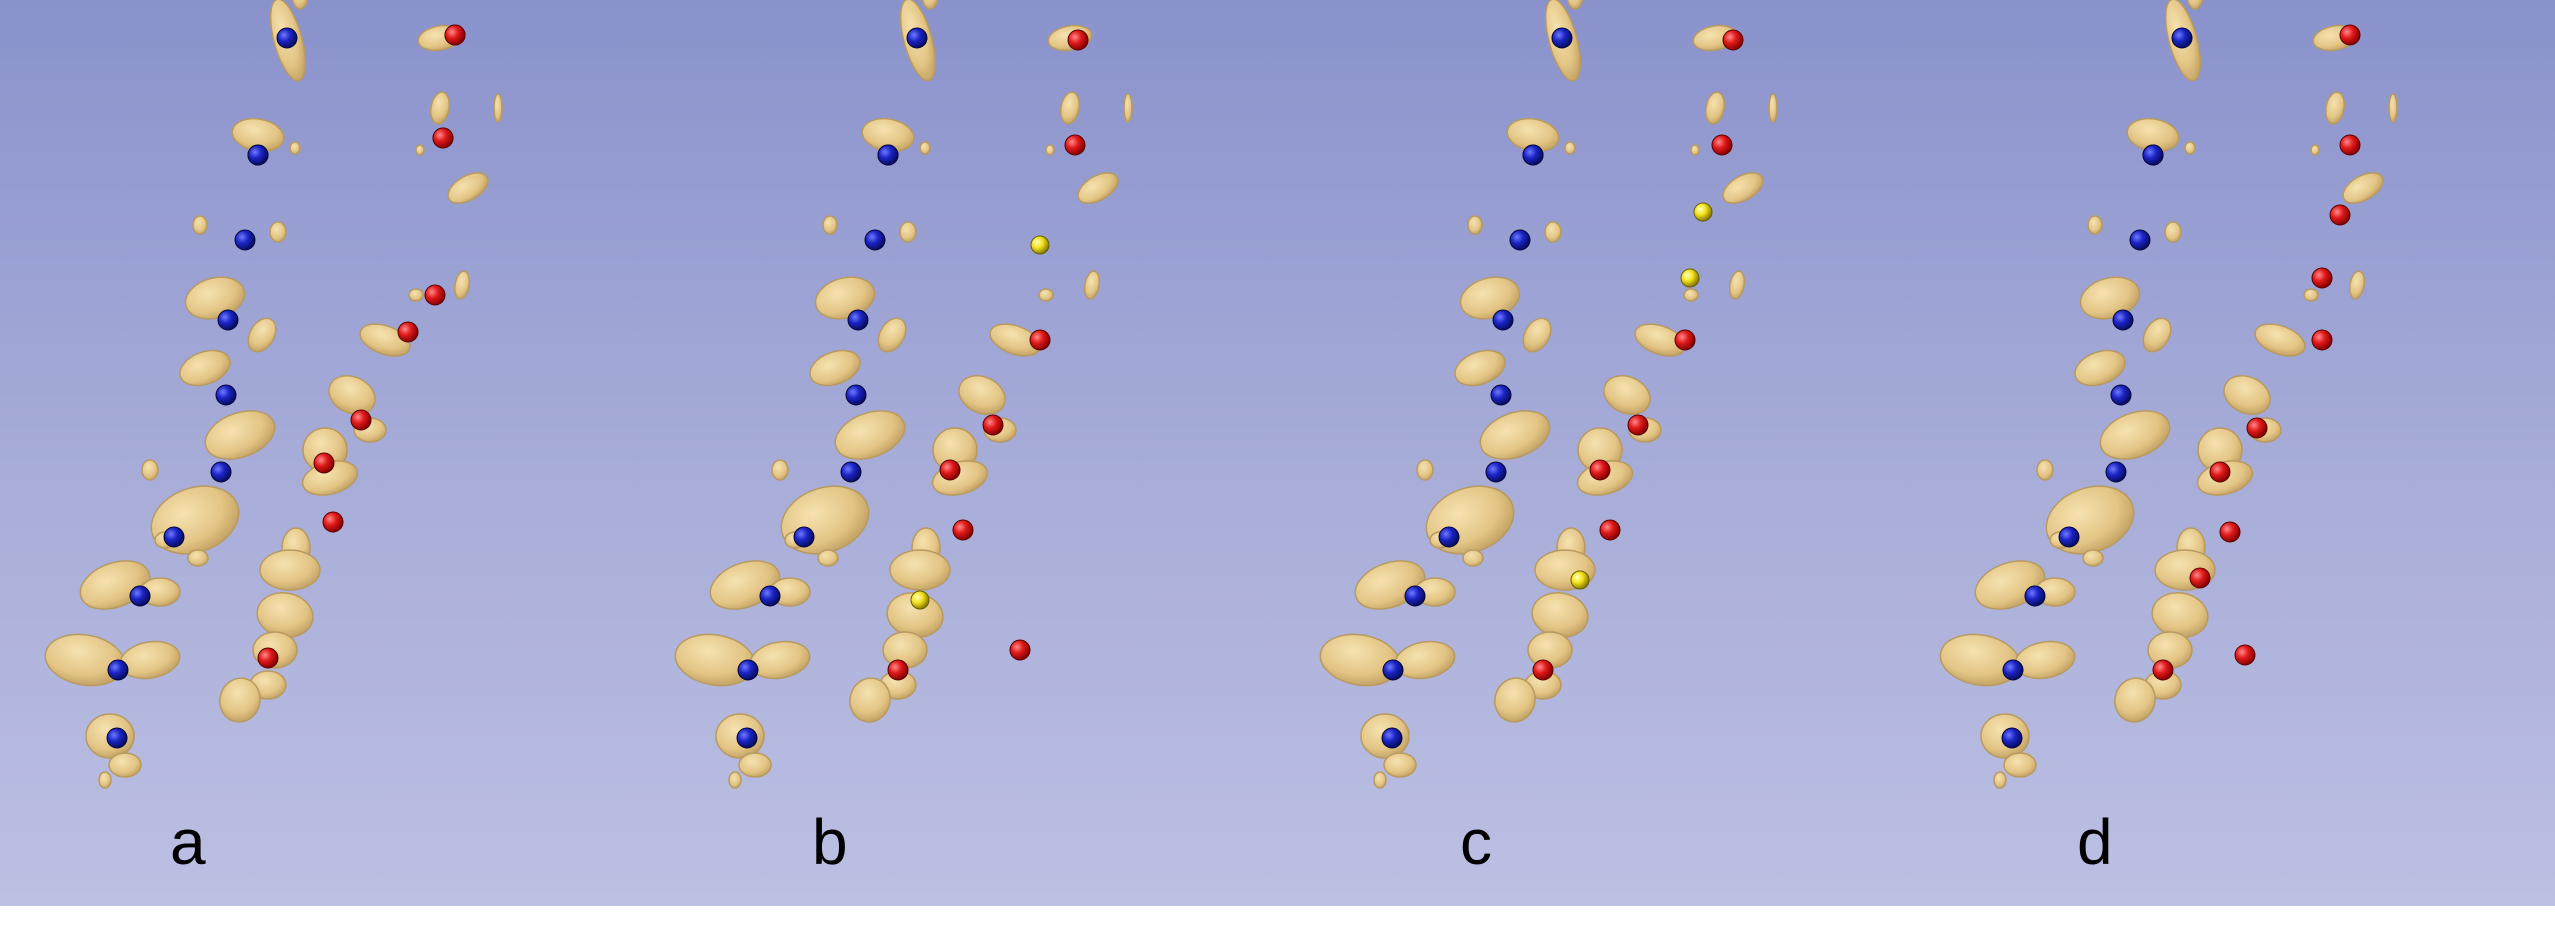 The image size is (2555, 948). I want to click on panel-label-c: c, so click(1476, 842).